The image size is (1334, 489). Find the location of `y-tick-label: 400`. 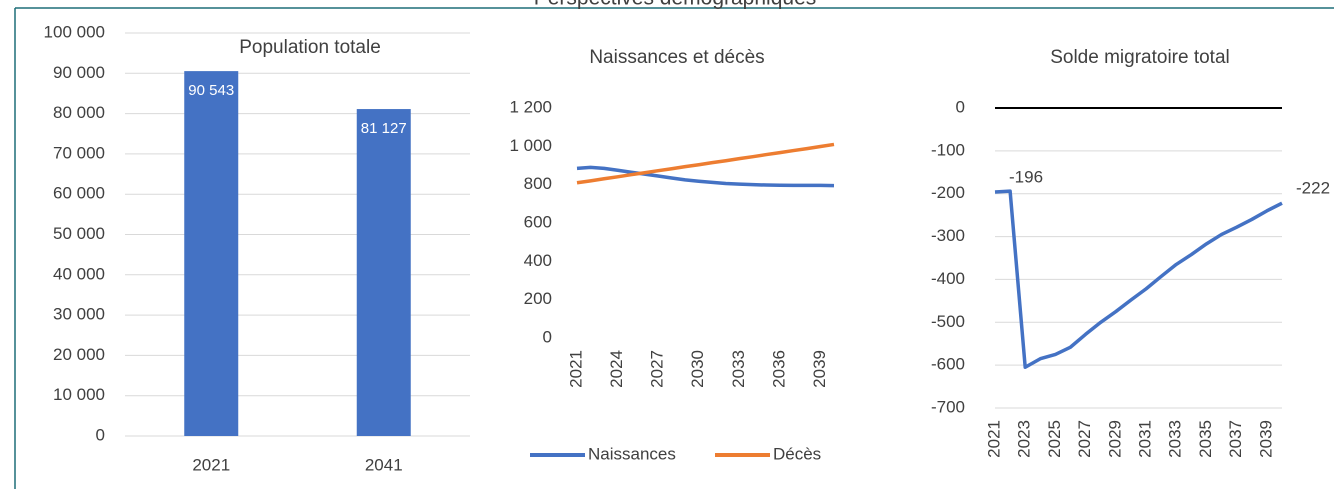

y-tick-label: 400 is located at coordinates (538, 260).